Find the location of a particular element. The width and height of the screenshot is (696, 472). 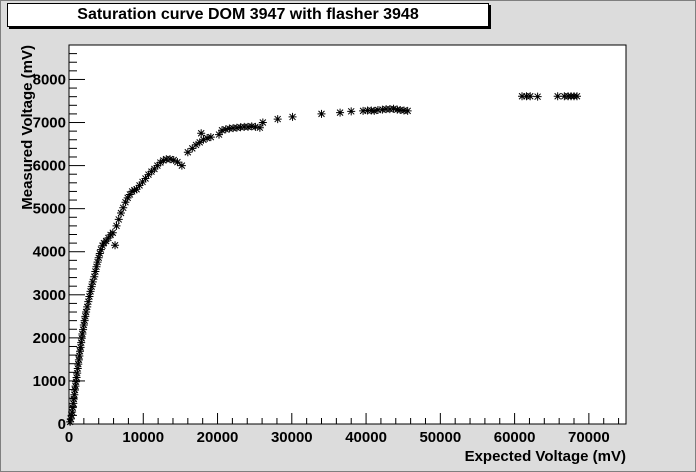

y-axis-title: Measured Voltage (mV) is located at coordinates (27, 127).